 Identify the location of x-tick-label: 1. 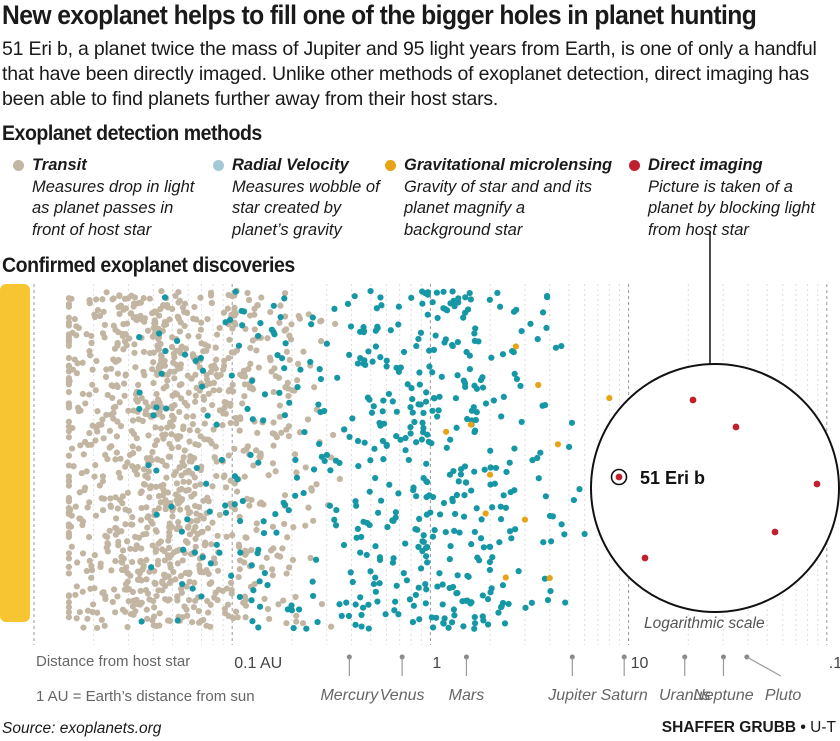
(436, 663).